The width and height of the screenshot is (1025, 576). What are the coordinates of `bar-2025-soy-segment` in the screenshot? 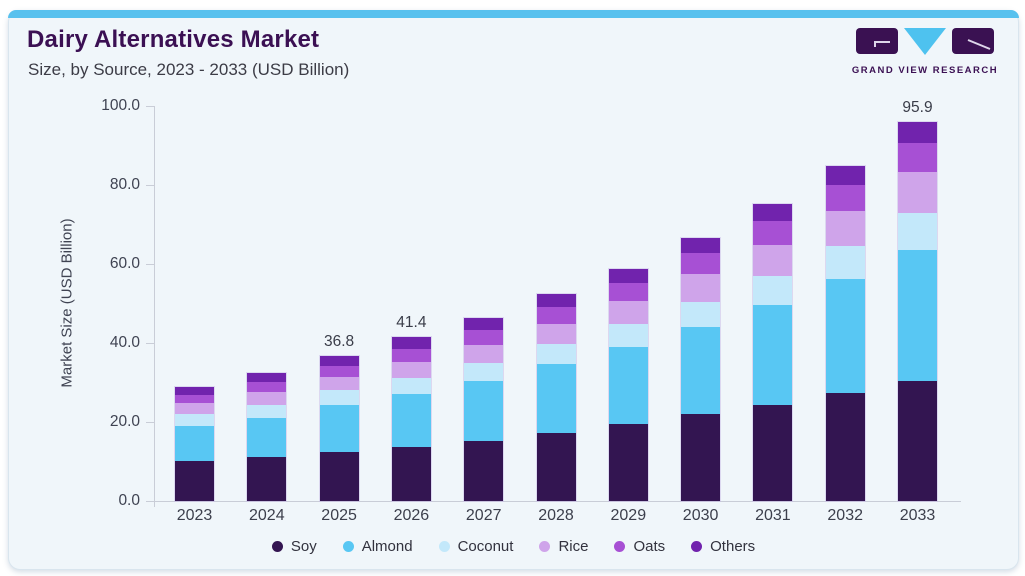 It's located at (339, 476).